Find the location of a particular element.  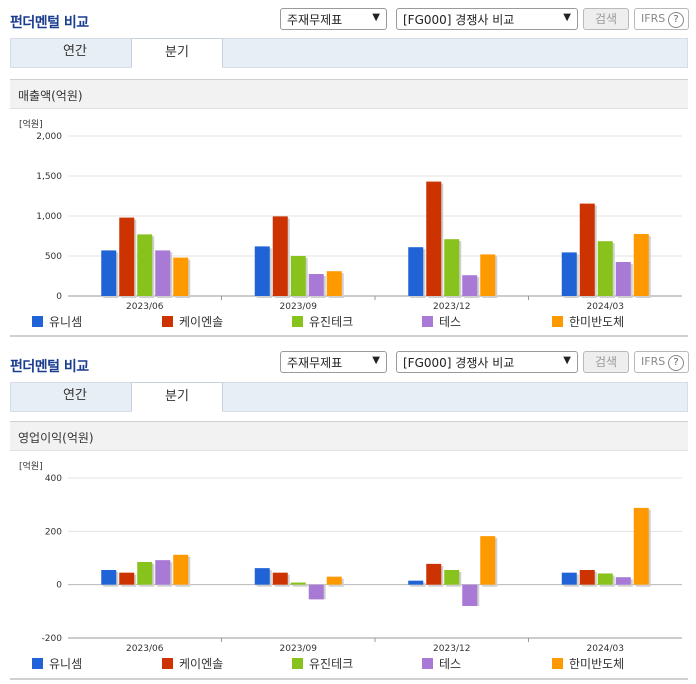

period-tabs: 연간 분기 is located at coordinates (349, 397).